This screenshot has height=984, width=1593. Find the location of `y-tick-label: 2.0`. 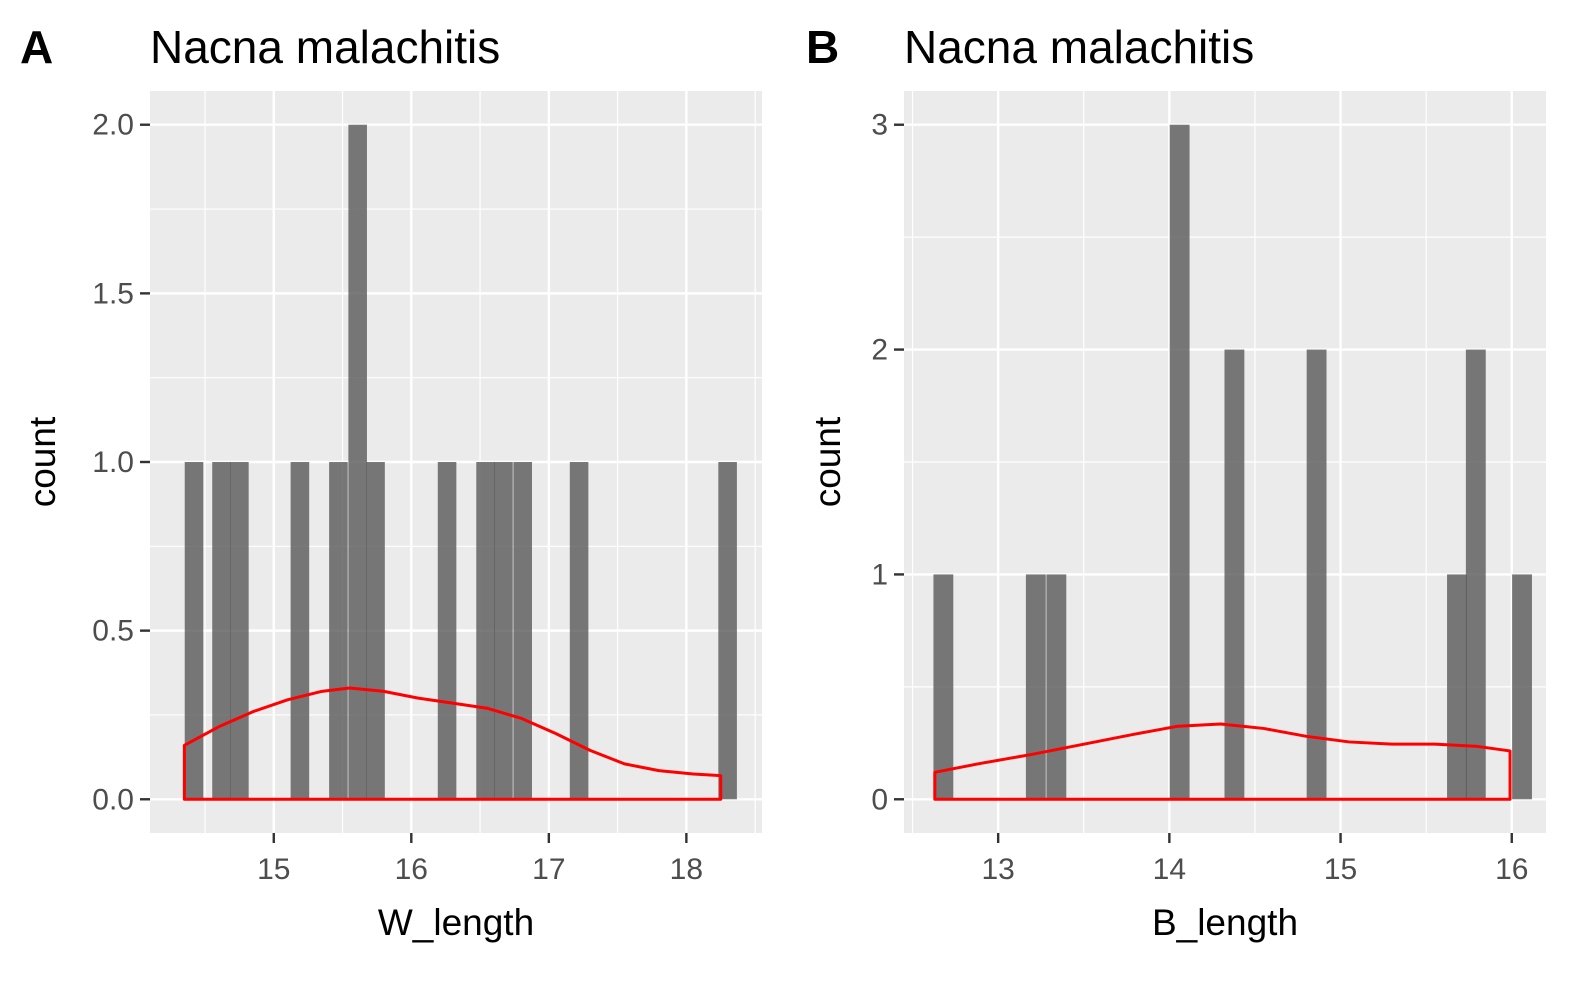

y-tick-label: 2.0 is located at coordinates (113, 125).